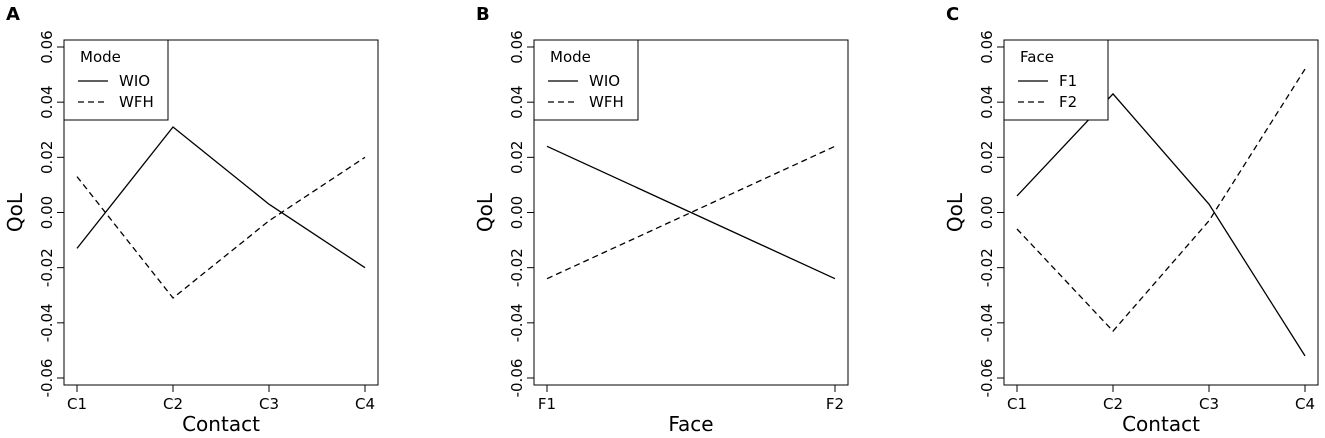  I want to click on series-line-f2, so click(1161, 200).